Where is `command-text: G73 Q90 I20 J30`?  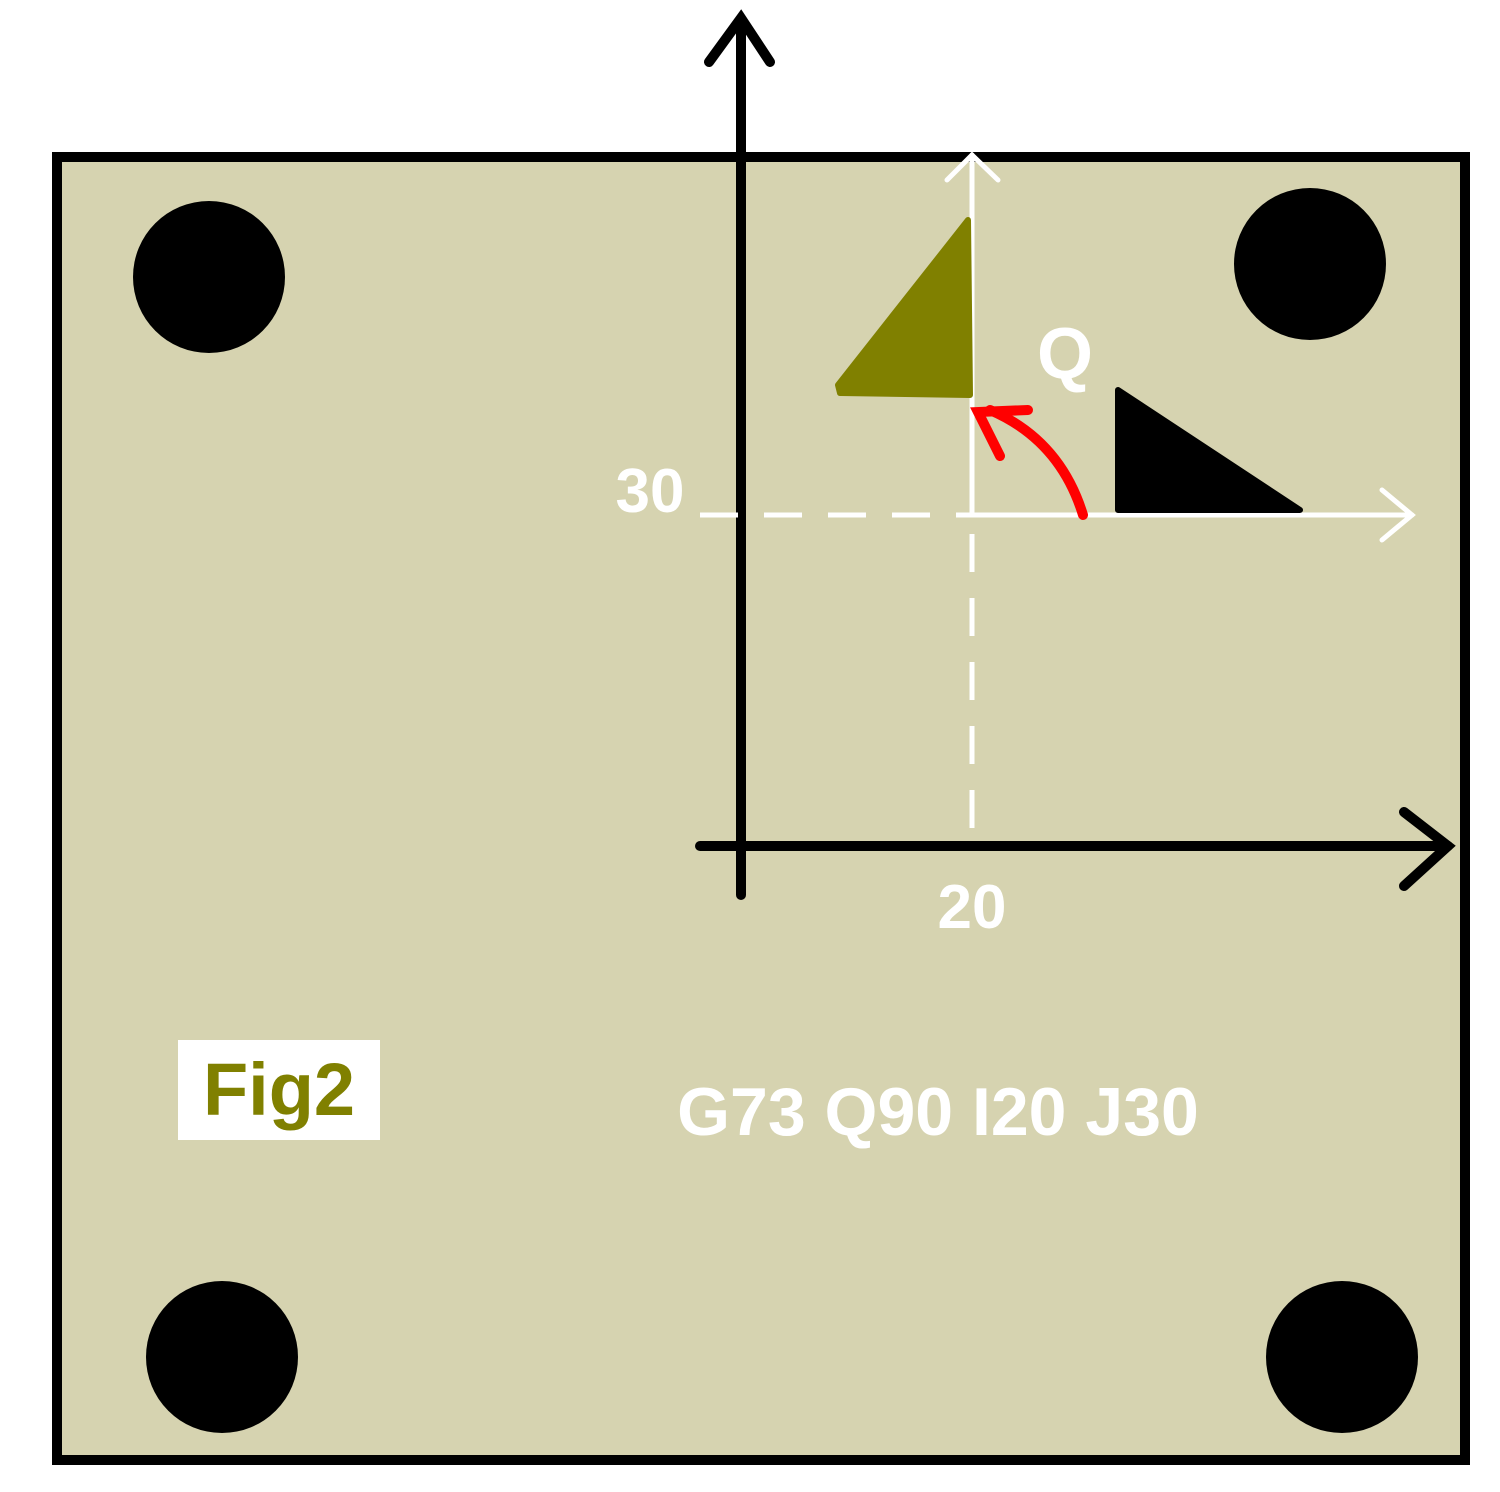
command-text: G73 Q90 I20 J30 is located at coordinates (938, 1112).